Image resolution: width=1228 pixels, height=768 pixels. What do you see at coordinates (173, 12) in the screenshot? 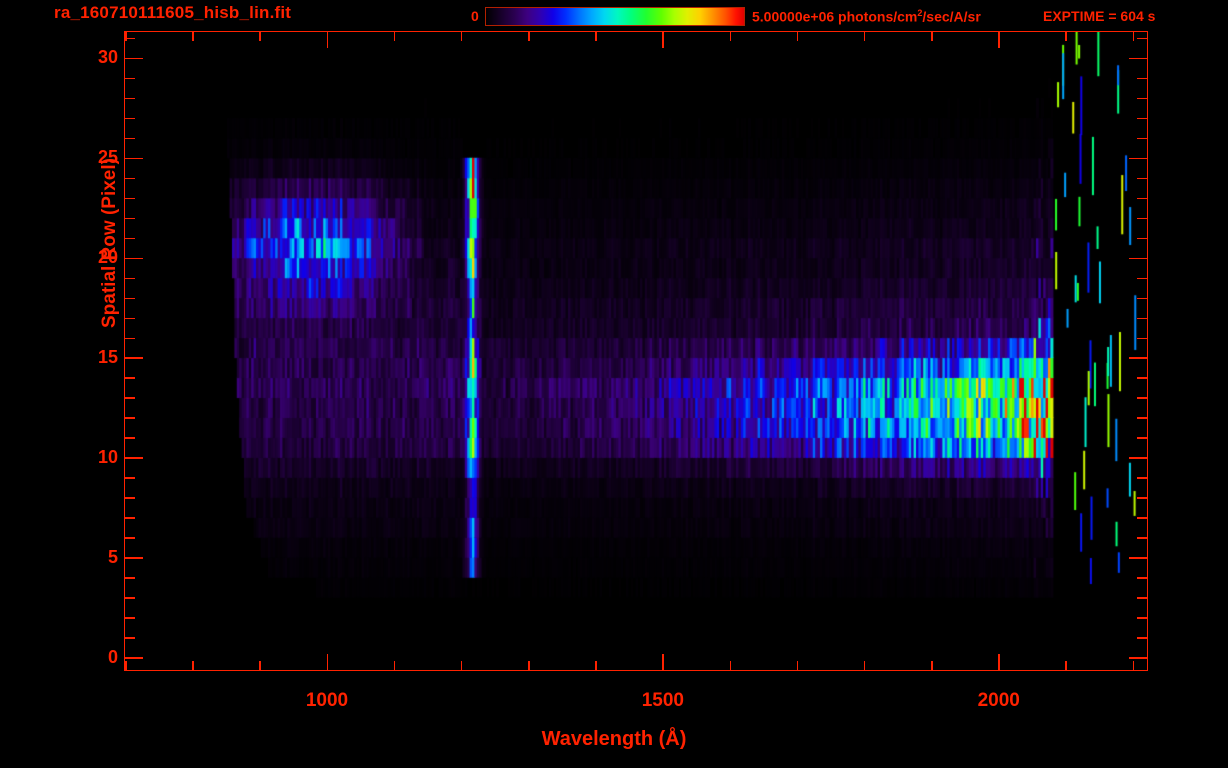
I see `page-title: ra_160710111605_hisb_lin.fit` at bounding box center [173, 12].